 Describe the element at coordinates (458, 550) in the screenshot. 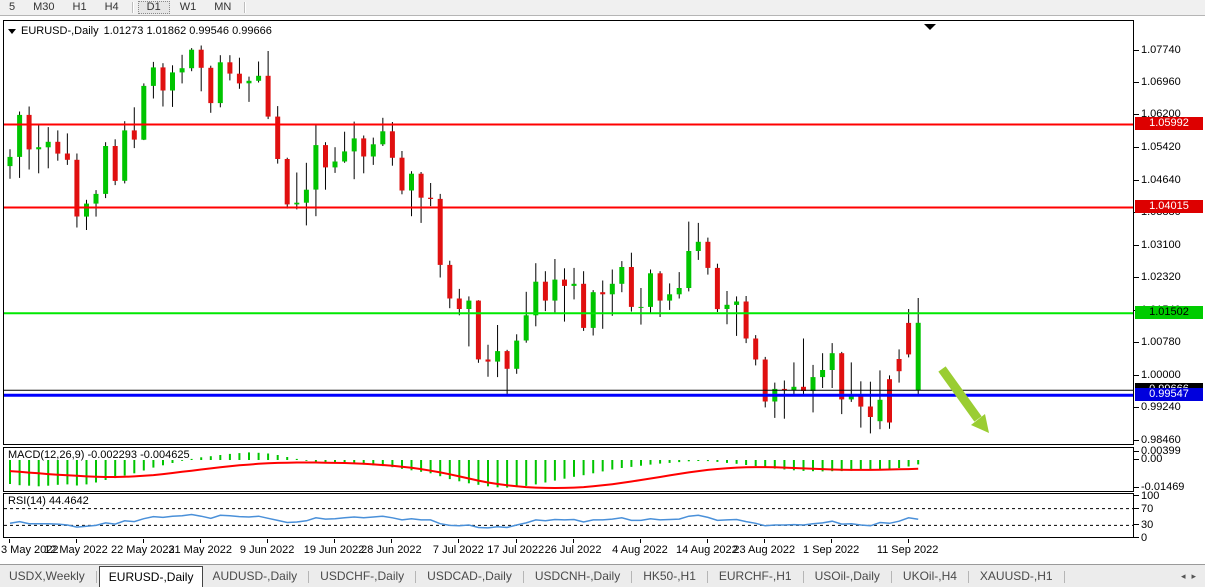

I see `date-tick-label: 7 Jul 2022` at that location.